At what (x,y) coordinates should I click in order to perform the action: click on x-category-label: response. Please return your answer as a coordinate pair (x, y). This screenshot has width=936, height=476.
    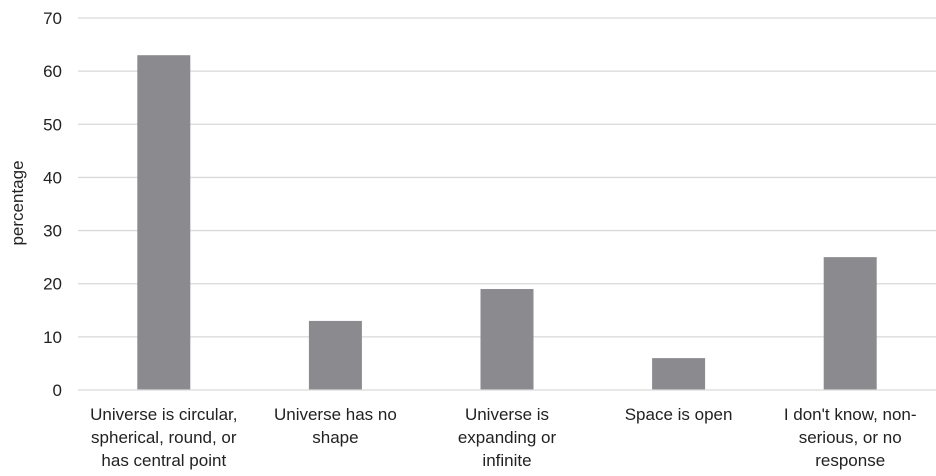
    Looking at the image, I should click on (850, 460).